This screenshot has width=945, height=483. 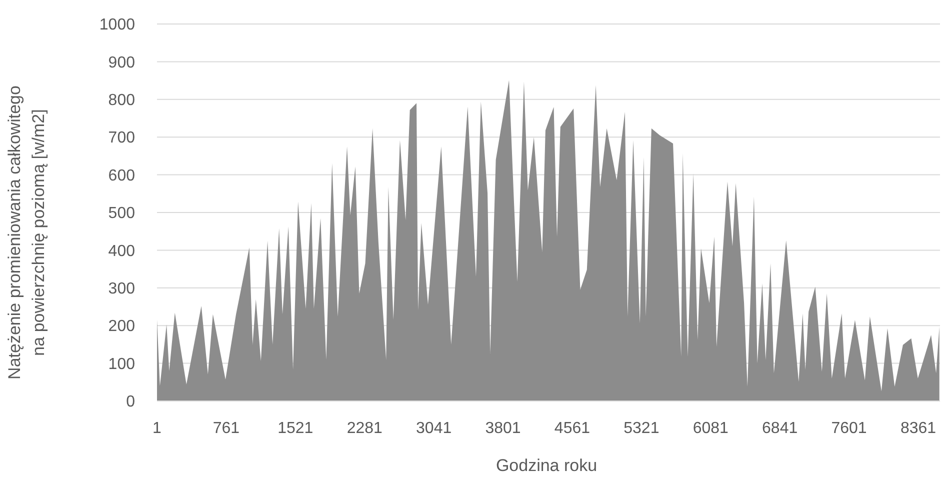 What do you see at coordinates (122, 289) in the screenshot?
I see `y-tick-label: 300` at bounding box center [122, 289].